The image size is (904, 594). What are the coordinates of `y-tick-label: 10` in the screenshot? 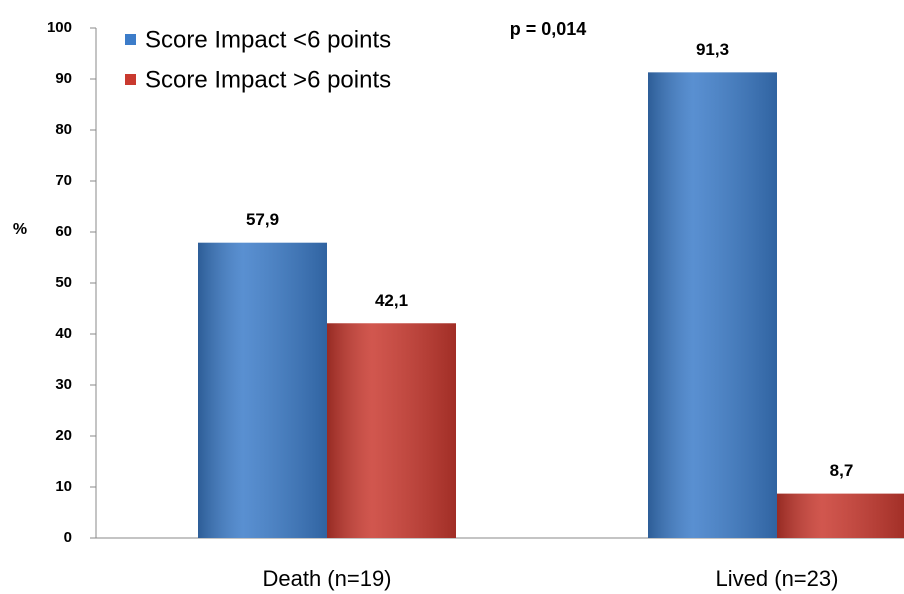 It's located at (63, 486).